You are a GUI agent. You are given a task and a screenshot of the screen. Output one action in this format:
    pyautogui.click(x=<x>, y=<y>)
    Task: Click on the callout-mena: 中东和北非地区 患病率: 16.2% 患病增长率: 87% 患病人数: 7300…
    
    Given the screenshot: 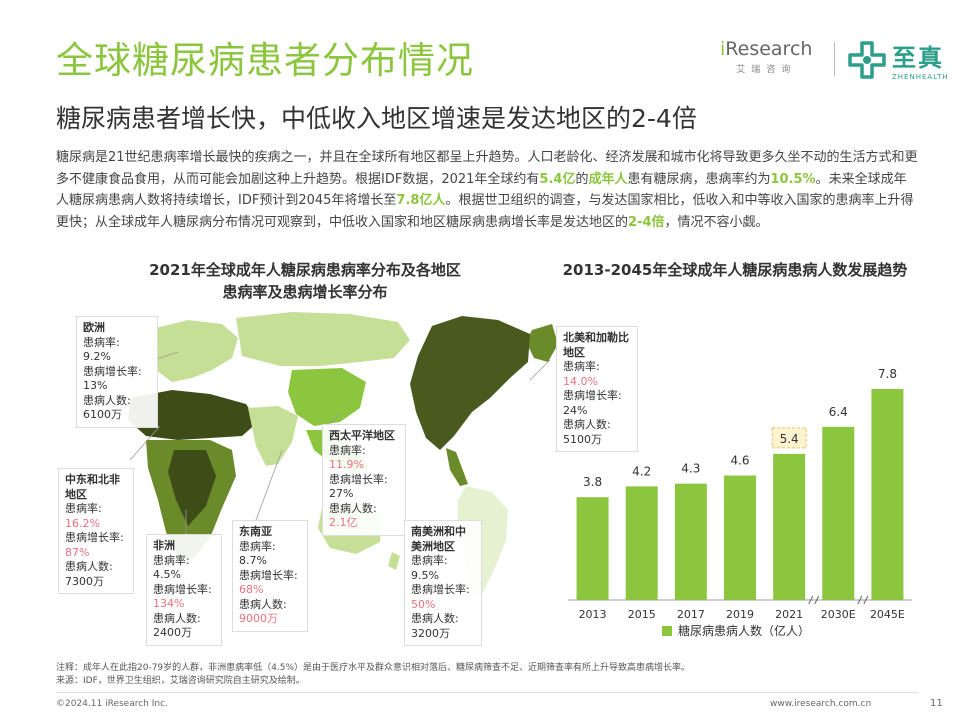 What is the action you would take?
    pyautogui.click(x=96, y=531)
    